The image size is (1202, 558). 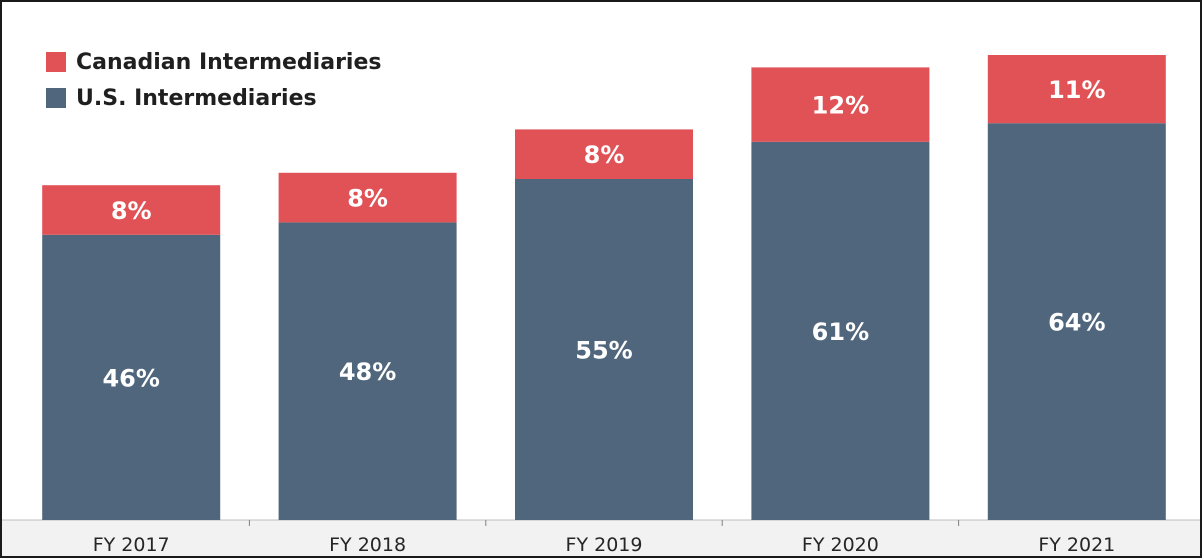 I want to click on data-label-us-fy-2020: 61%, so click(x=840, y=332).